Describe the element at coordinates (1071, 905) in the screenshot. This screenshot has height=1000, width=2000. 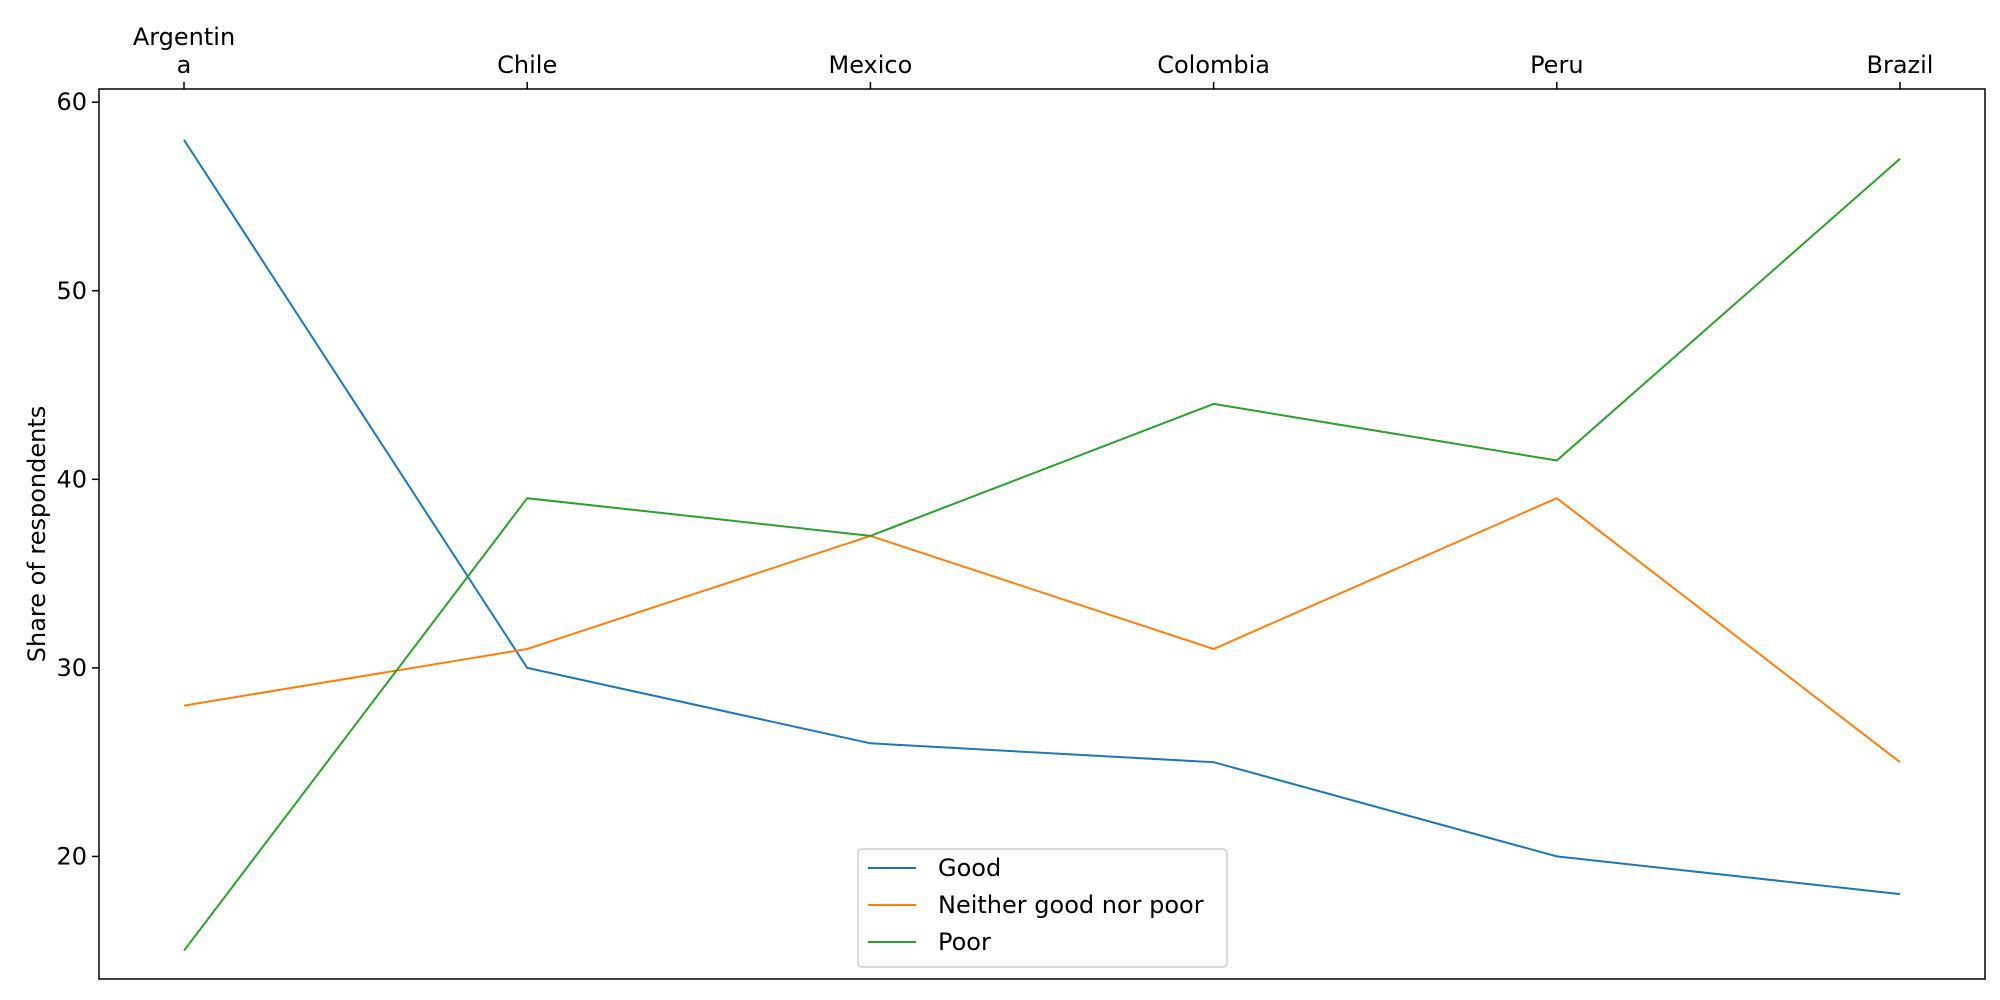
I see `legend-label: Neither good nor poor` at that location.